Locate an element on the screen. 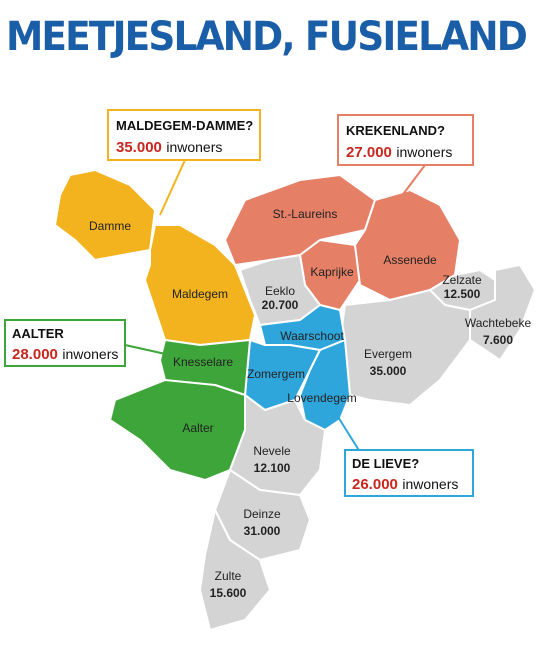 The image size is (551, 653). label: Zomergem is located at coordinates (276, 374).